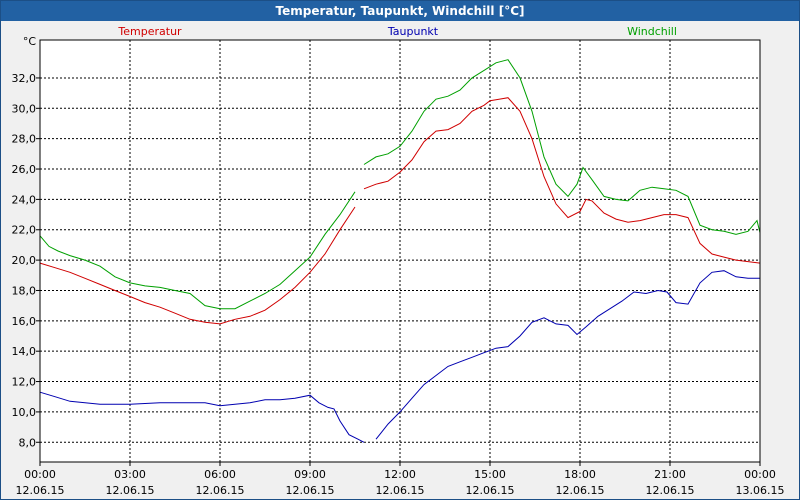 The image size is (800, 500). What do you see at coordinates (24, 290) in the screenshot?
I see `y-tick-label: 18,0` at bounding box center [24, 290].